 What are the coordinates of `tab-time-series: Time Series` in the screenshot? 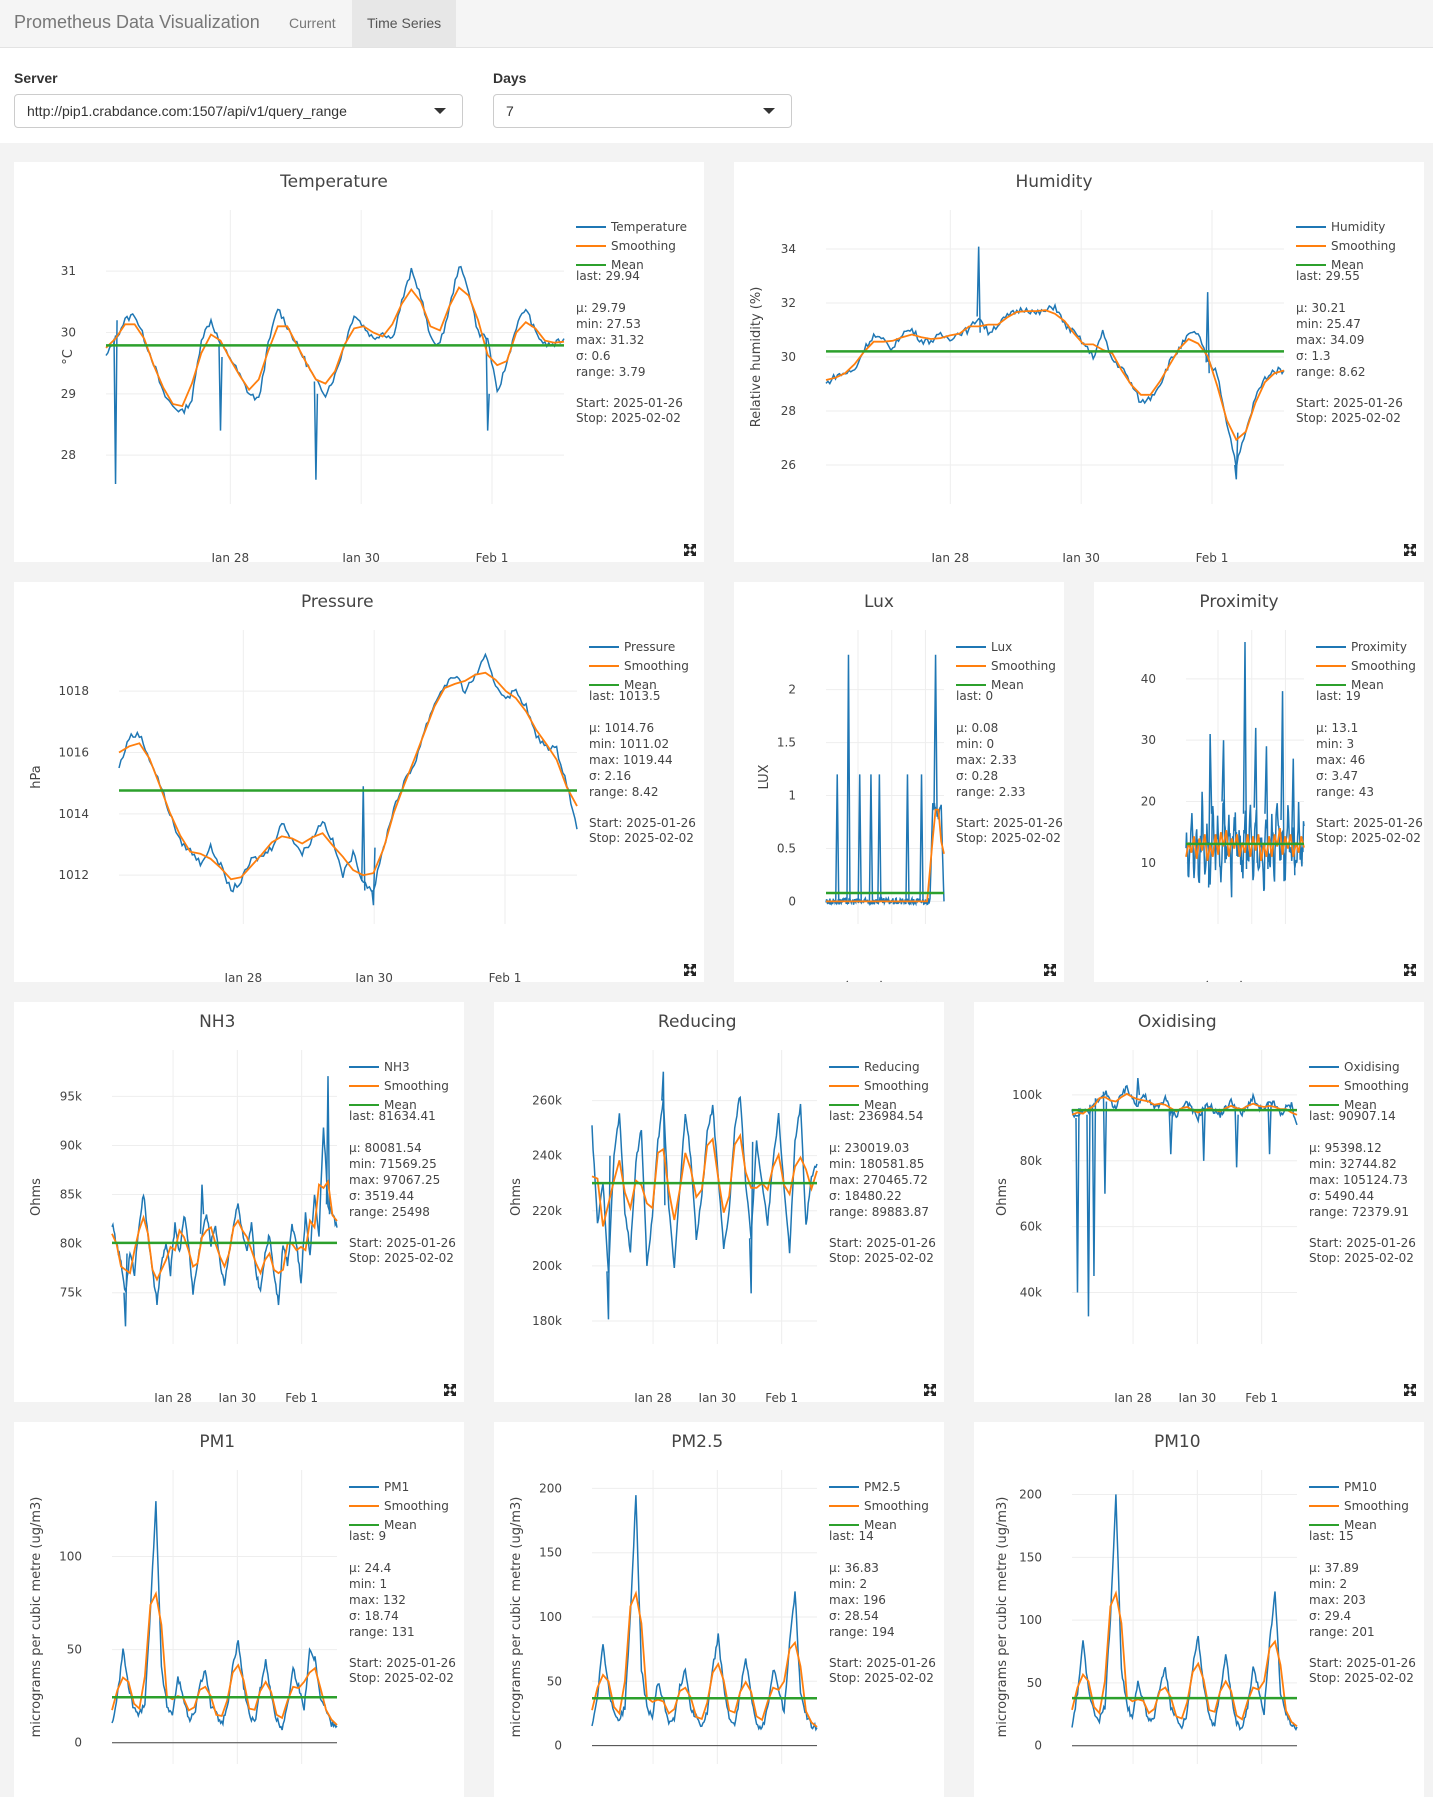 It's located at (404, 23).